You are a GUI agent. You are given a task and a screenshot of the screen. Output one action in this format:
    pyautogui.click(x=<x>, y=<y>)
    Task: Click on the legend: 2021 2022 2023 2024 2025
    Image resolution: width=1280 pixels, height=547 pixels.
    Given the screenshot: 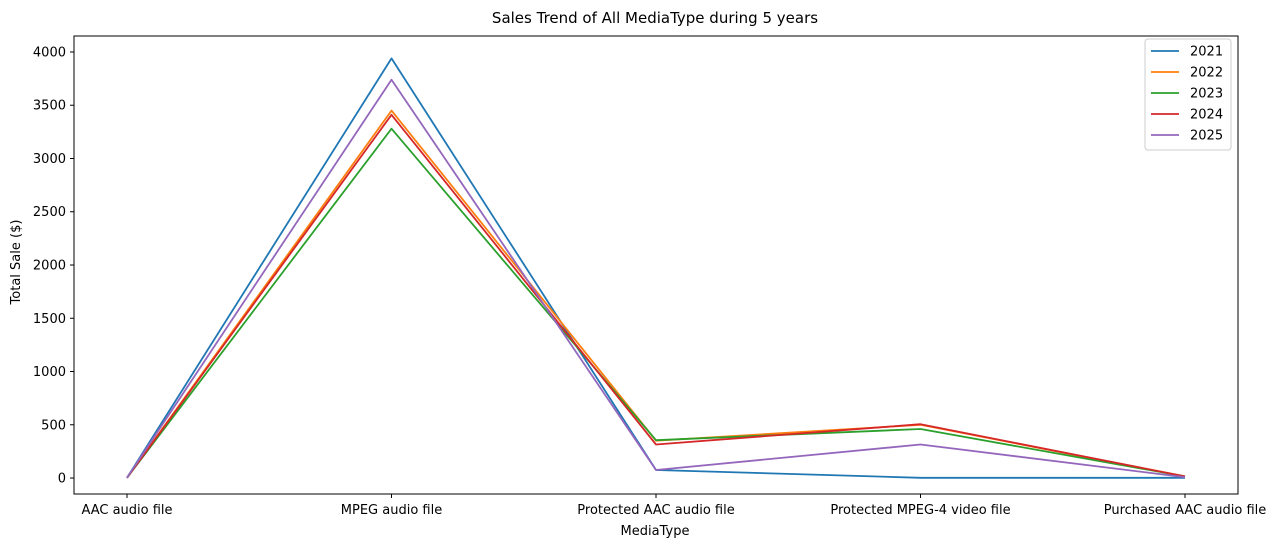 What is the action you would take?
    pyautogui.click(x=1188, y=94)
    